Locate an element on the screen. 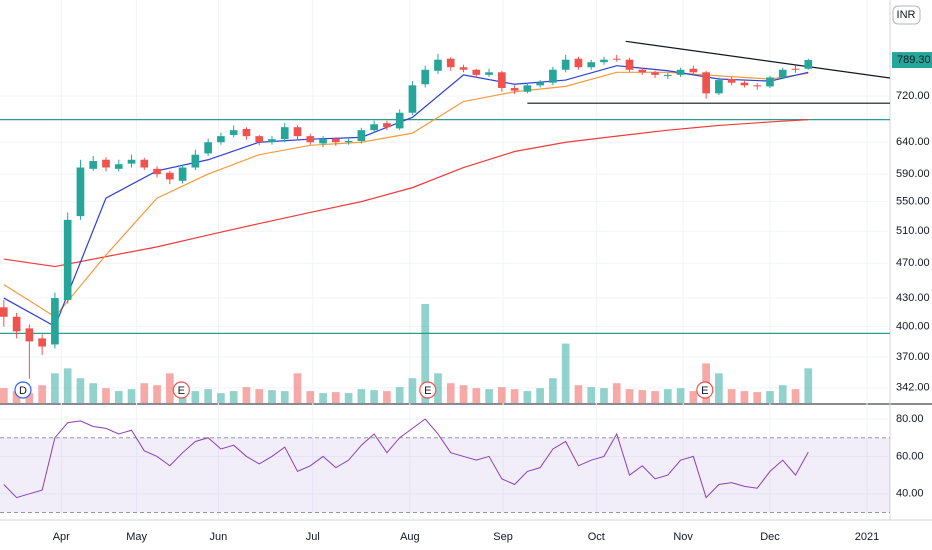  rsi-band is located at coordinates (445, 475).